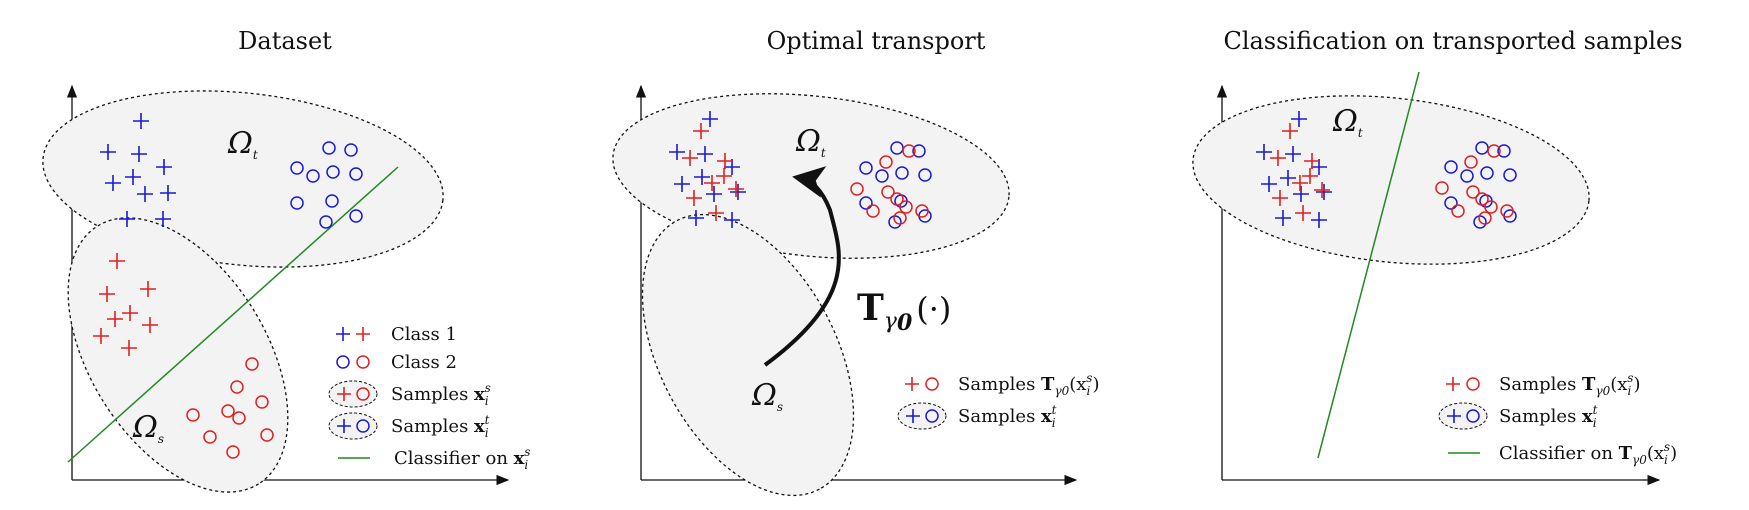 The image size is (1749, 510). Describe the element at coordinates (876, 41) in the screenshot. I see `panel-title-transport: Optimal transport` at that location.